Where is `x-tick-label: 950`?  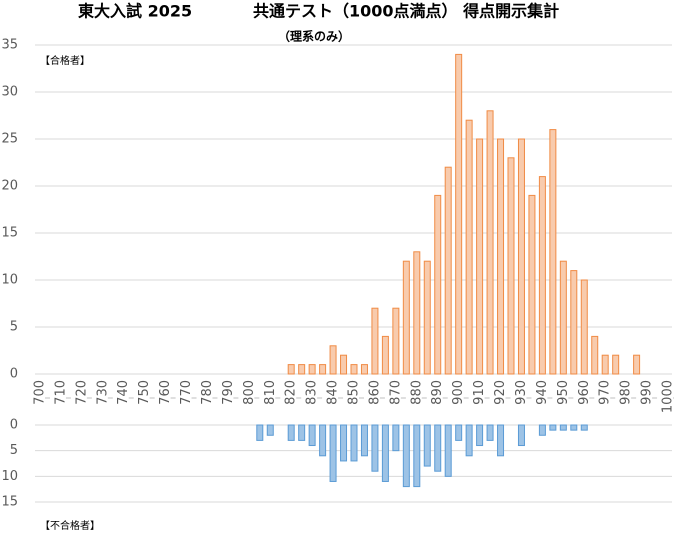
x-tick-label: 950 is located at coordinates (563, 392).